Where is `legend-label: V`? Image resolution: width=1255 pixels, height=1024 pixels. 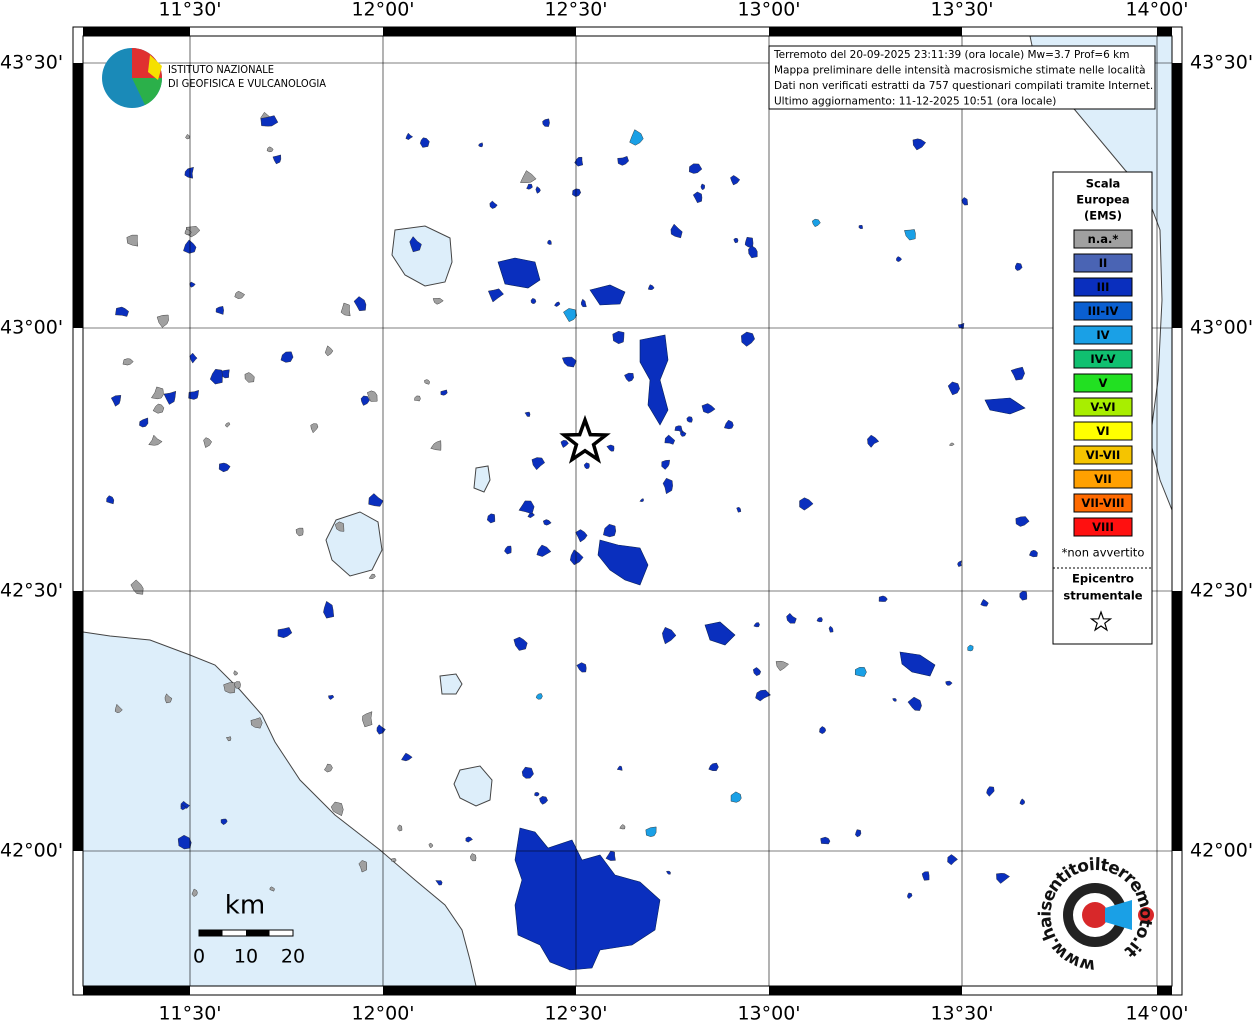
legend-label: V is located at coordinates (1103, 383).